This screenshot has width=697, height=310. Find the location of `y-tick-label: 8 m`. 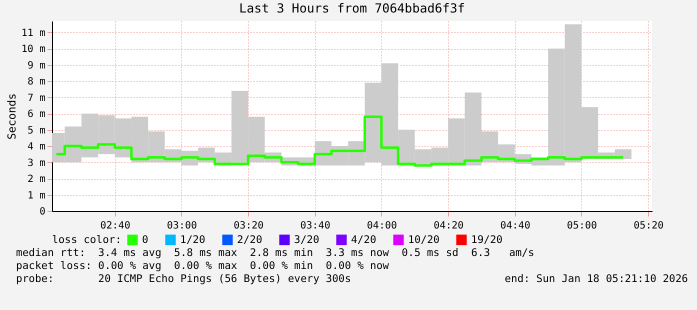

y-tick-label: 8 m is located at coordinates (36, 82).